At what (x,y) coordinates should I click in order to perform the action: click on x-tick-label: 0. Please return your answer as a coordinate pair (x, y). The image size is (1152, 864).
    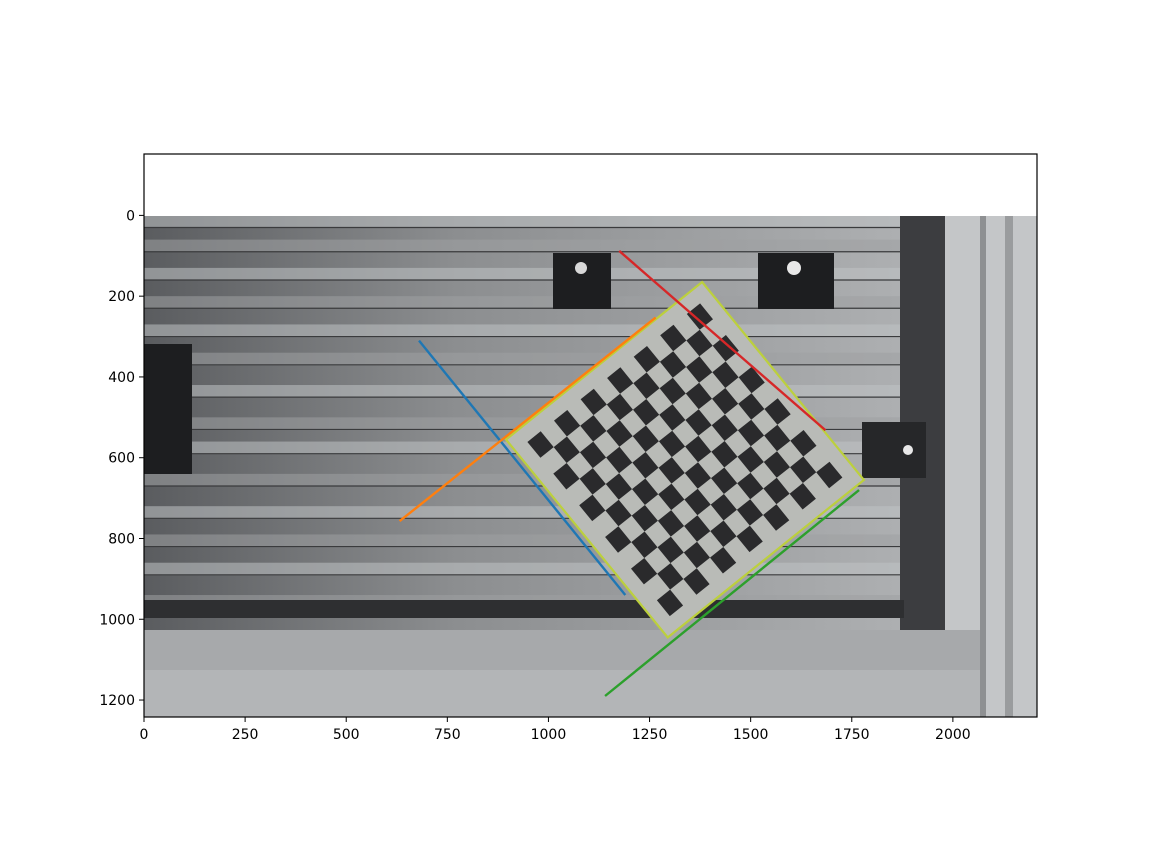
    Looking at the image, I should click on (144, 735).